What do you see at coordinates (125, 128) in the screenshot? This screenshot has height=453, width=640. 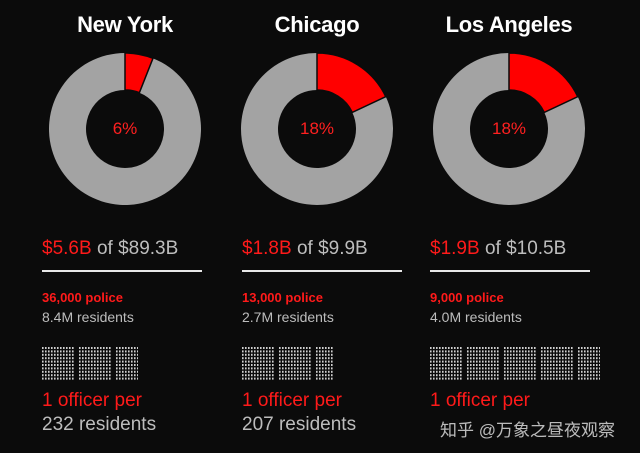 I see `percent-label: 6%` at bounding box center [125, 128].